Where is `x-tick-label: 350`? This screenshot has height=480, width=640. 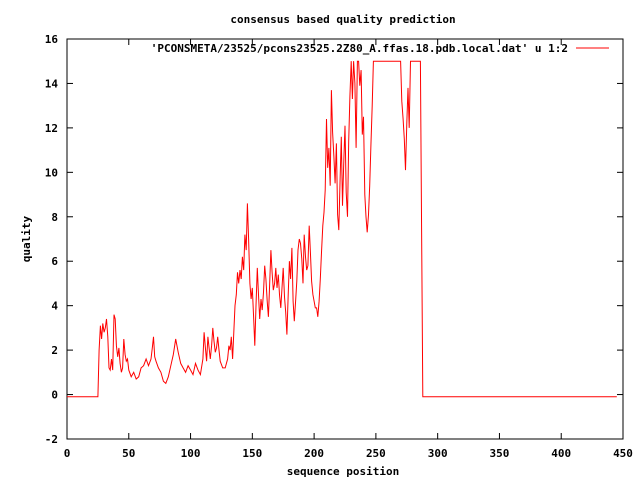 x-tick-label: 350 is located at coordinates (500, 453).